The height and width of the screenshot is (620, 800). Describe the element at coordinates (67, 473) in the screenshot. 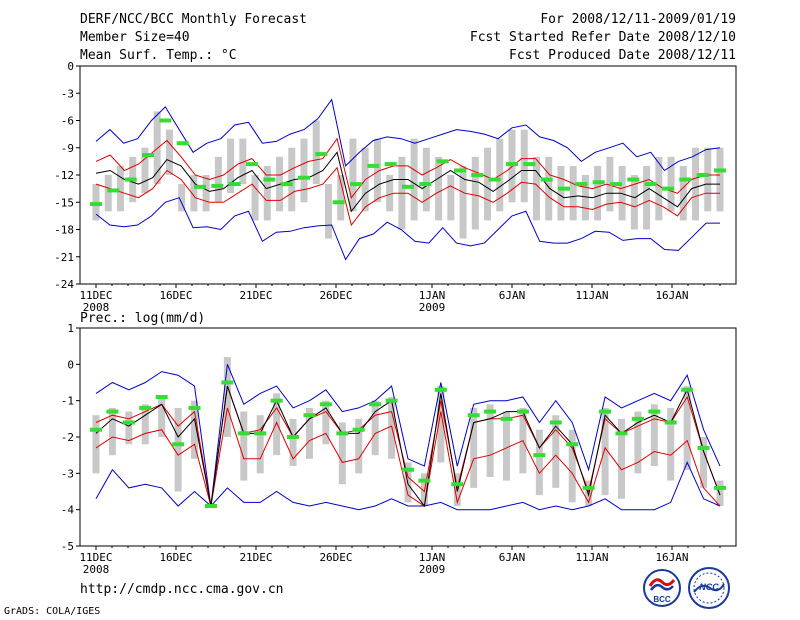

I see `y-tick-label: -3` at that location.